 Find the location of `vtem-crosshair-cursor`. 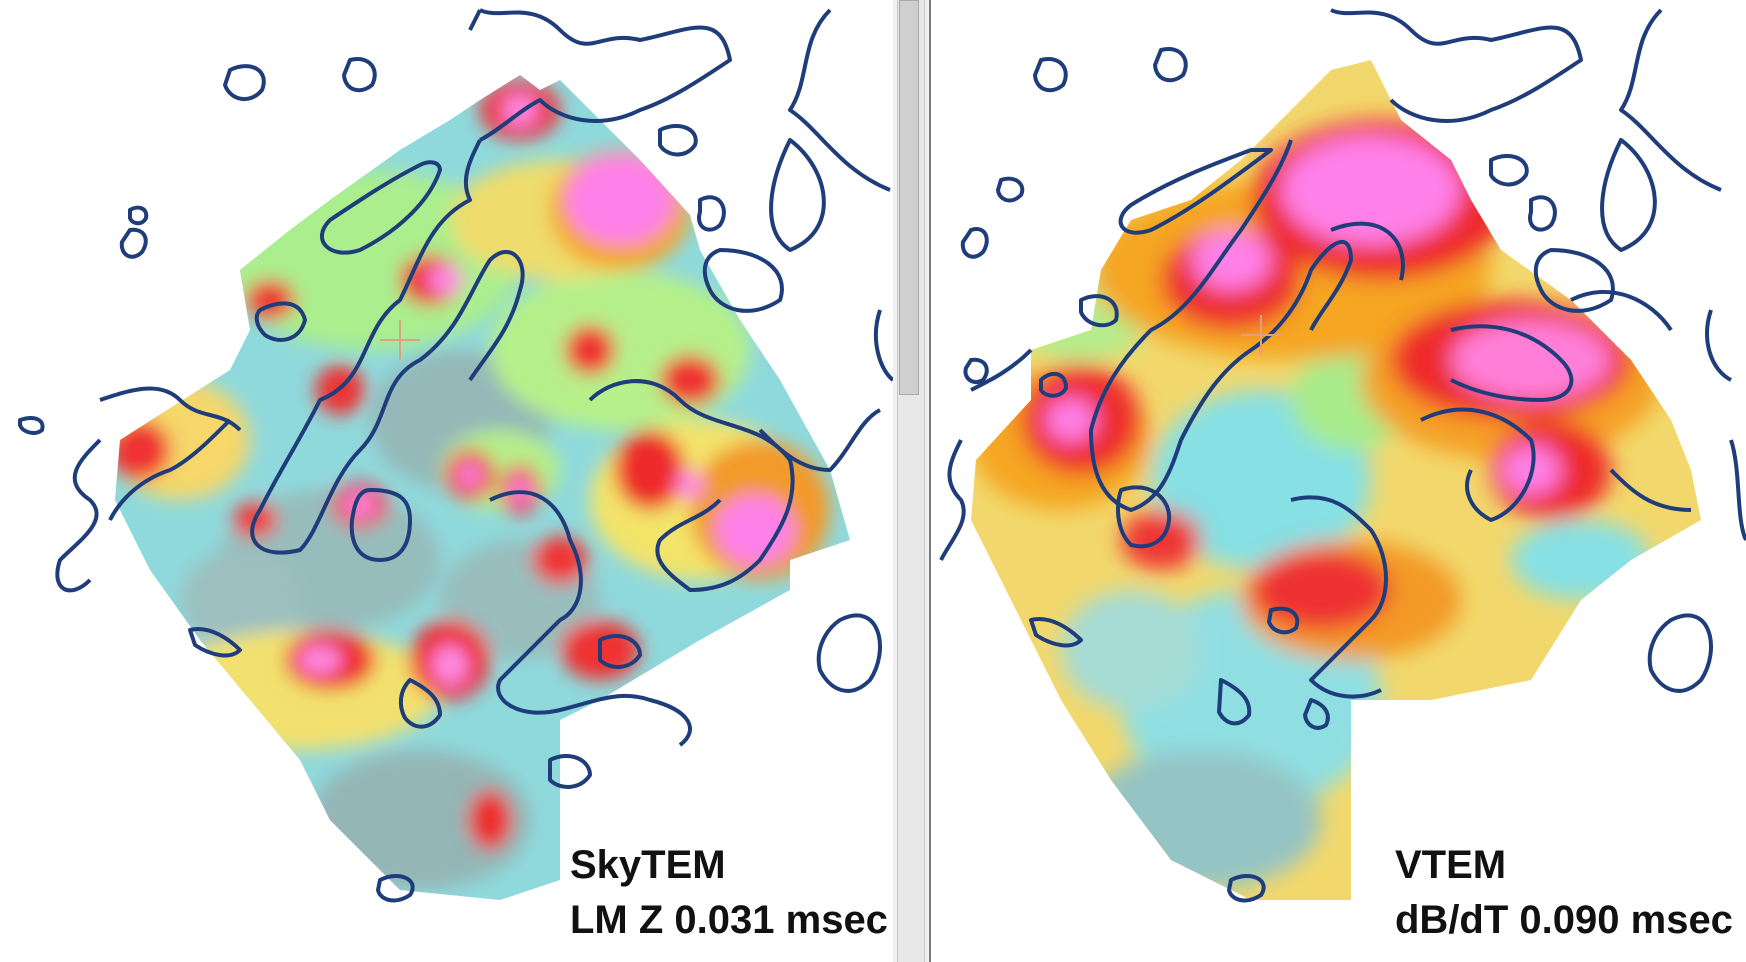

vtem-crosshair-cursor is located at coordinates (1261, 335).